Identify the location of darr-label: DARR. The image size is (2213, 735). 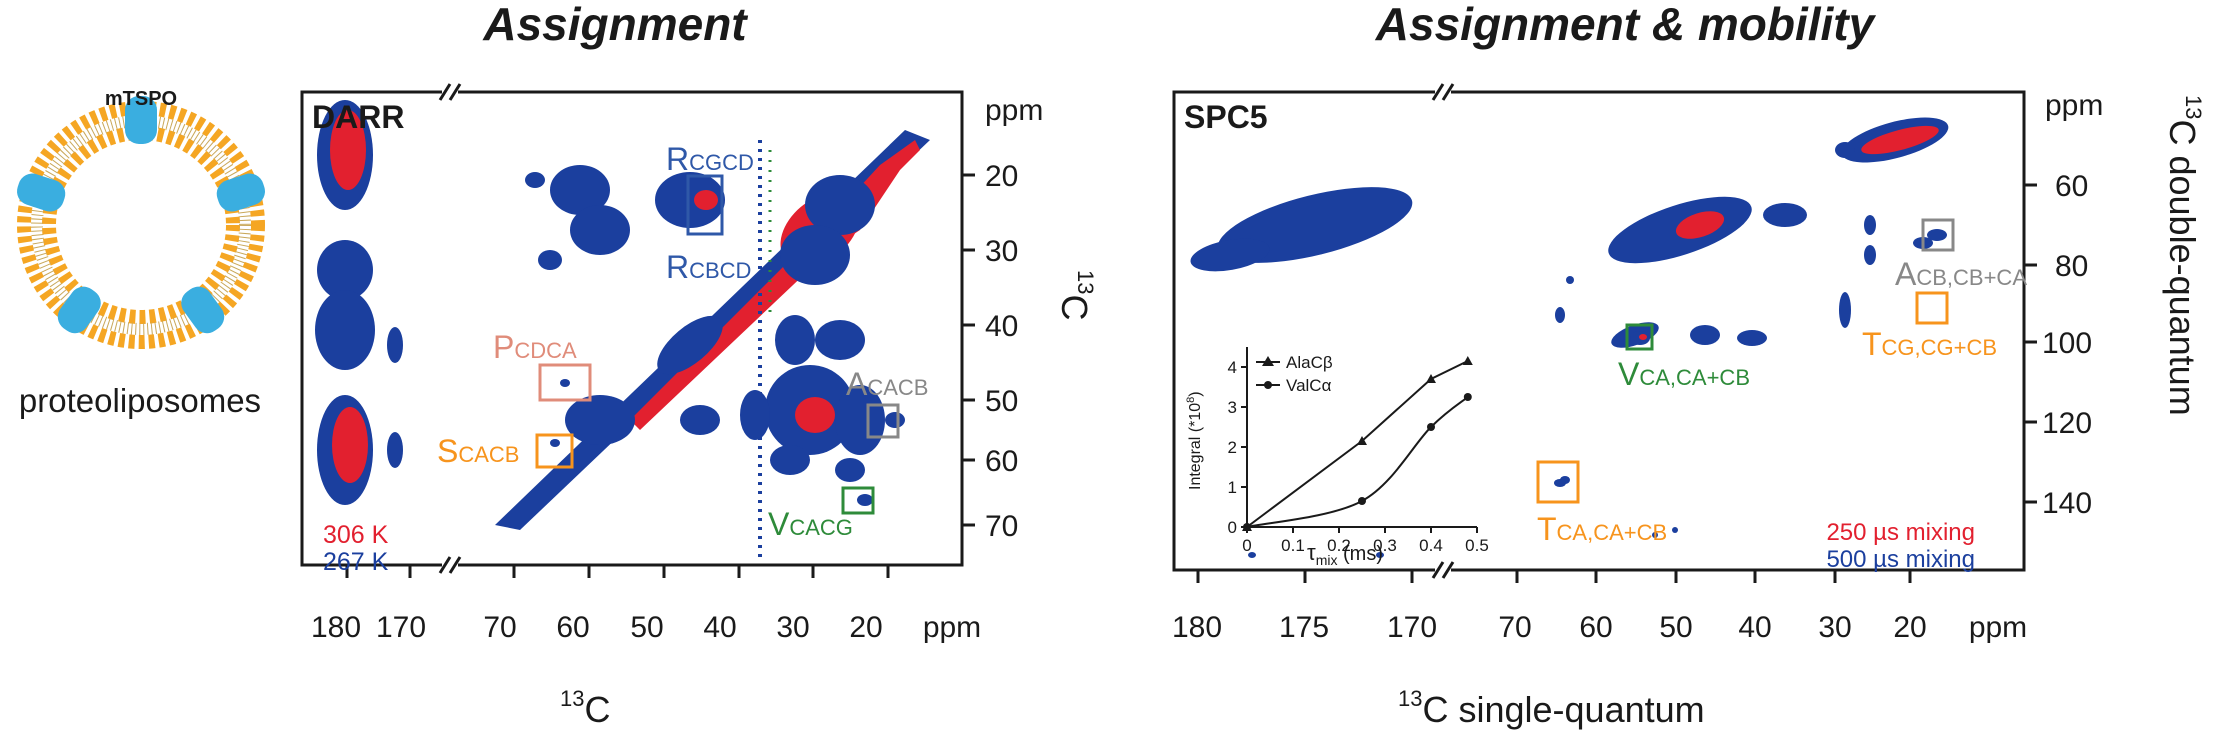
(358, 117).